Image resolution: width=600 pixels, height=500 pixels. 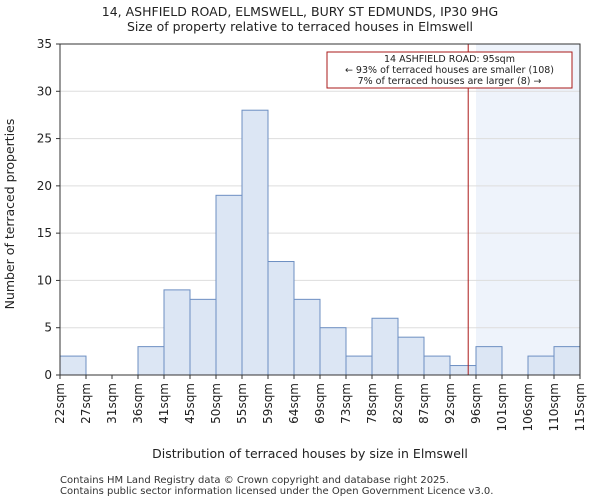 I want to click on x-tick-label: 101sqm, so click(x=502, y=407).